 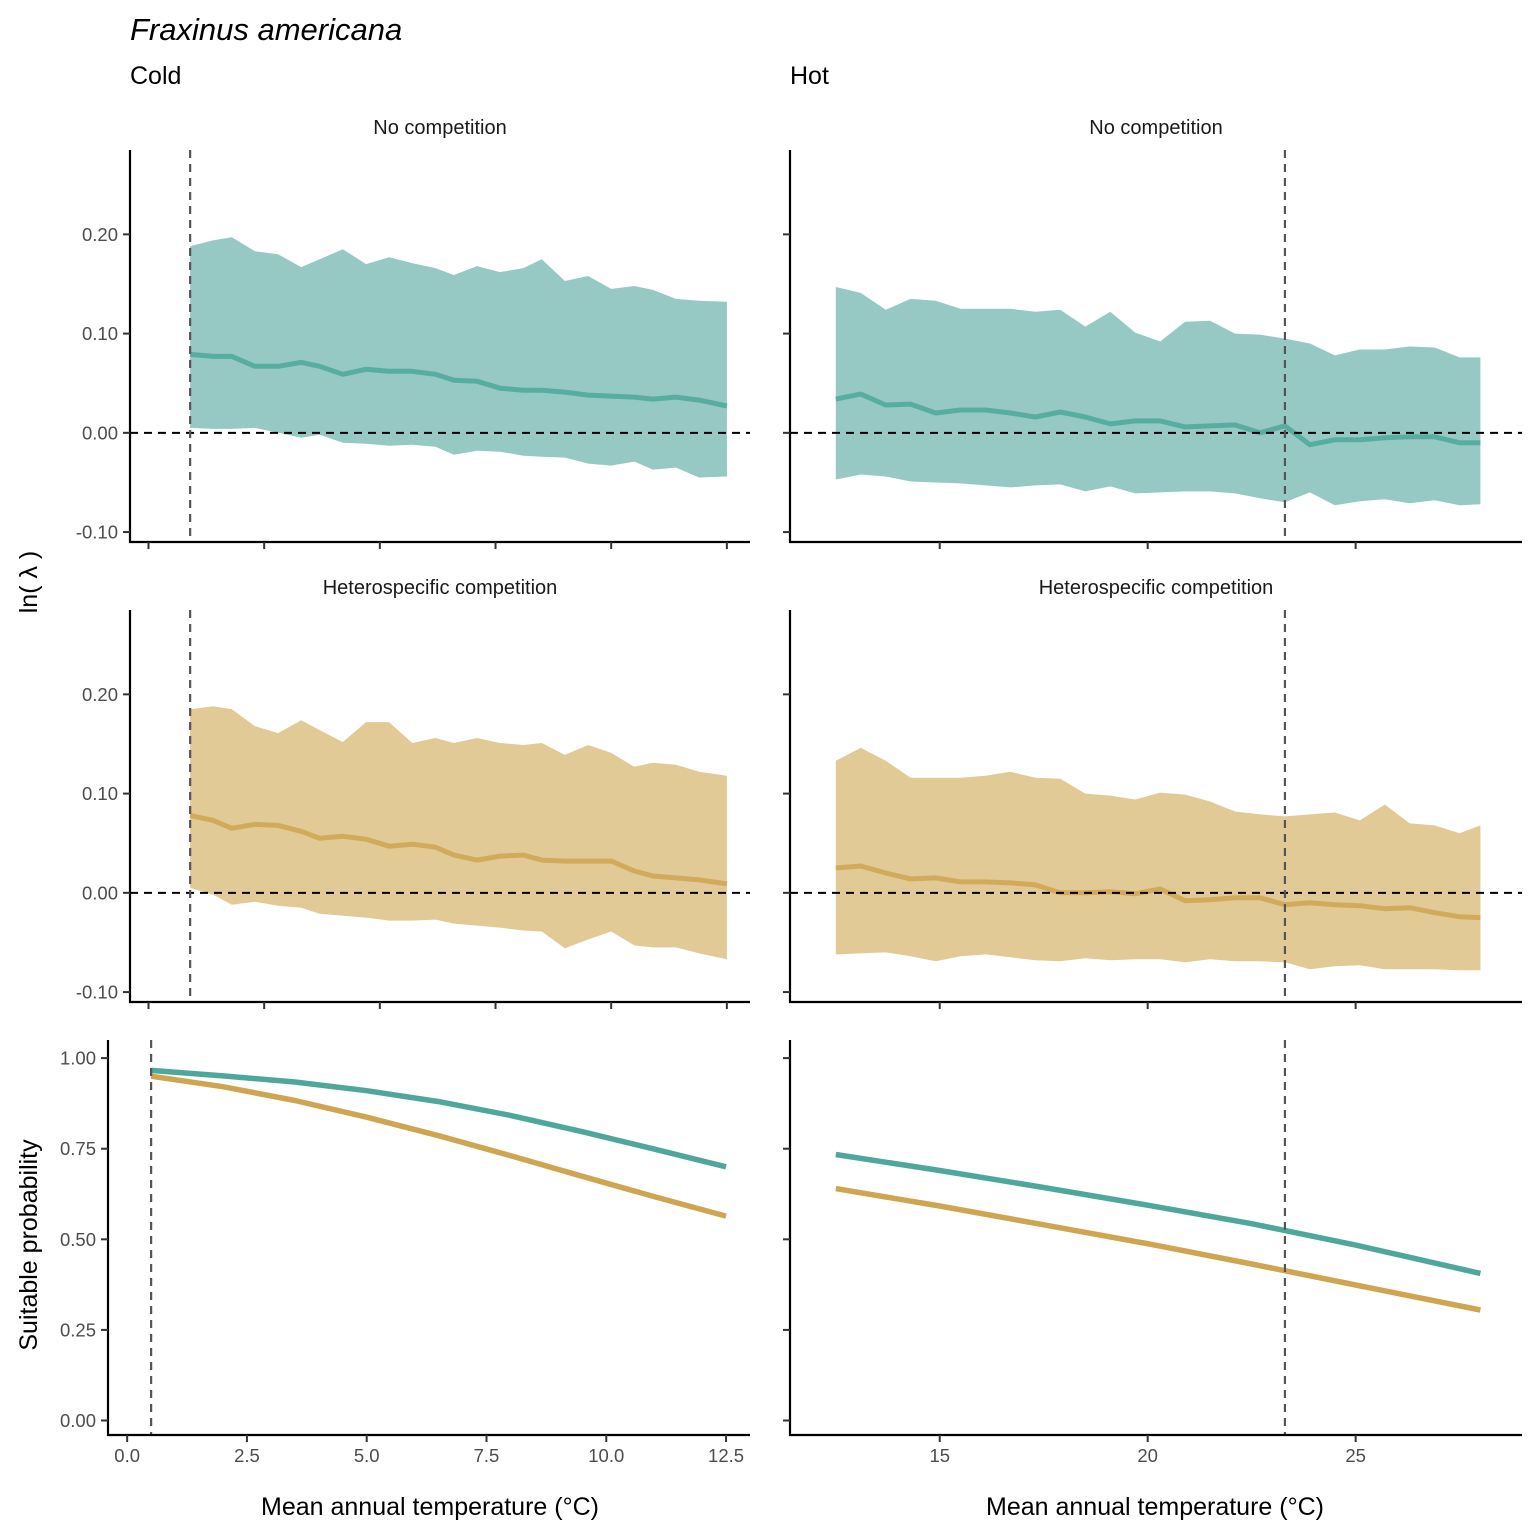 What do you see at coordinates (78, 1058) in the screenshot?
I see `y-tick-label: 1.00` at bounding box center [78, 1058].